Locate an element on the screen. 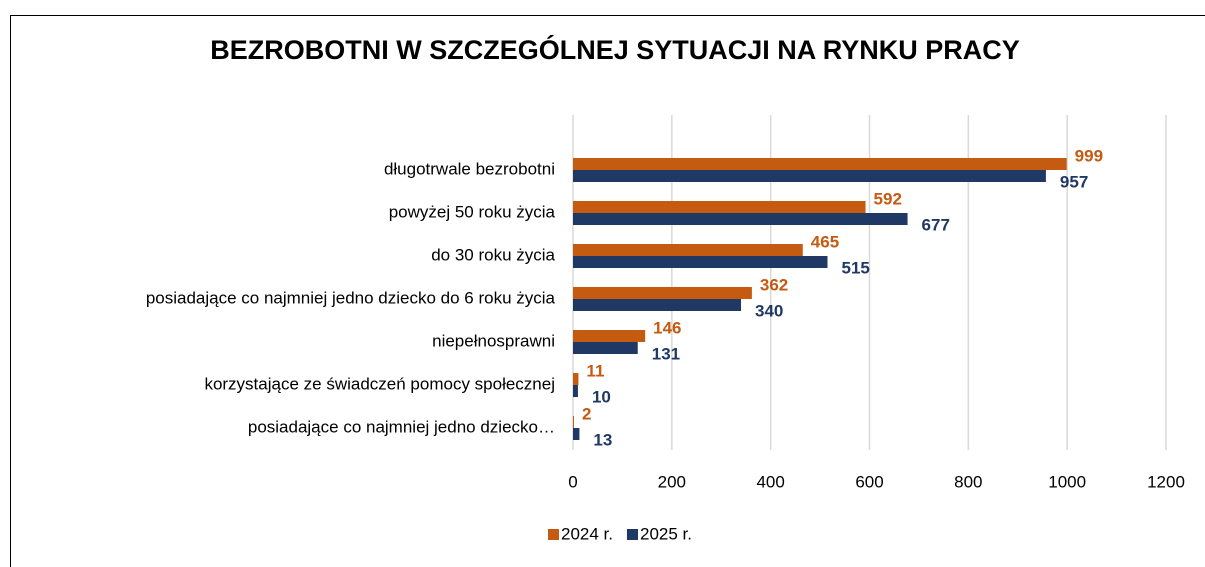 Image resolution: width=1205 pixels, height=567 pixels. value-label: 340 is located at coordinates (769, 310).